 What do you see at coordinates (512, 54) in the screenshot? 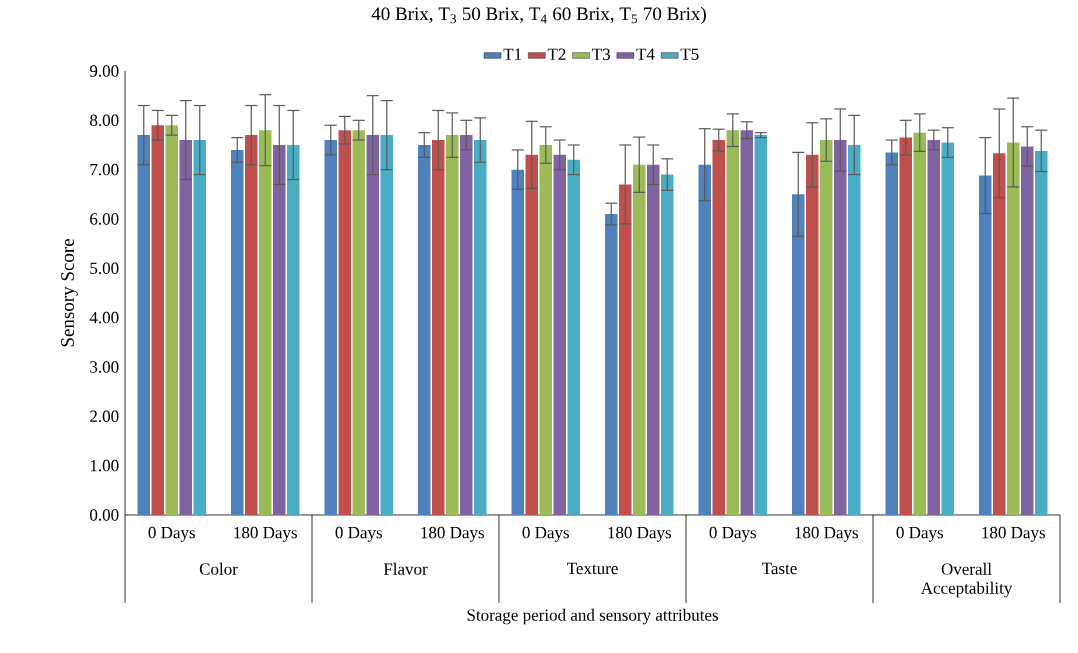
I see `legend-label: T1` at bounding box center [512, 54].